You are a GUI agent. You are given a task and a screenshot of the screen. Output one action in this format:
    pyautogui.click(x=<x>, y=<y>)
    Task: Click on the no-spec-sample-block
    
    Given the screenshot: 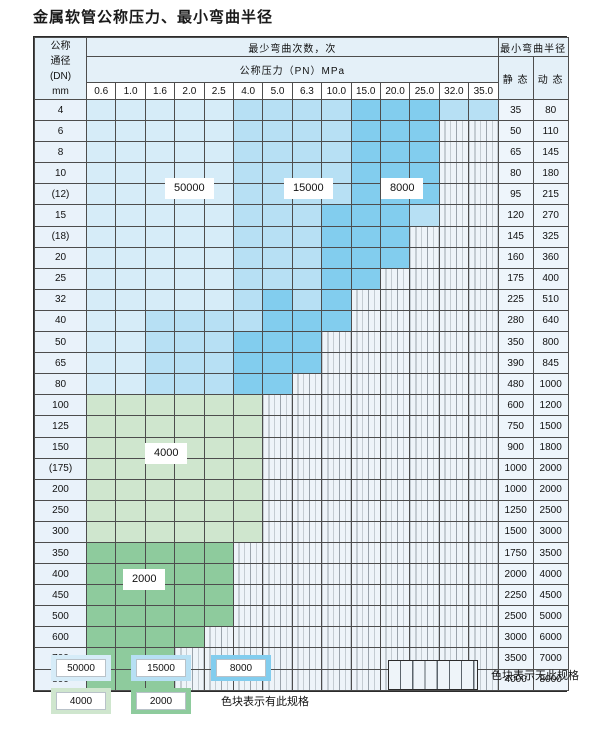 What is the action you would take?
    pyautogui.click(x=433, y=675)
    